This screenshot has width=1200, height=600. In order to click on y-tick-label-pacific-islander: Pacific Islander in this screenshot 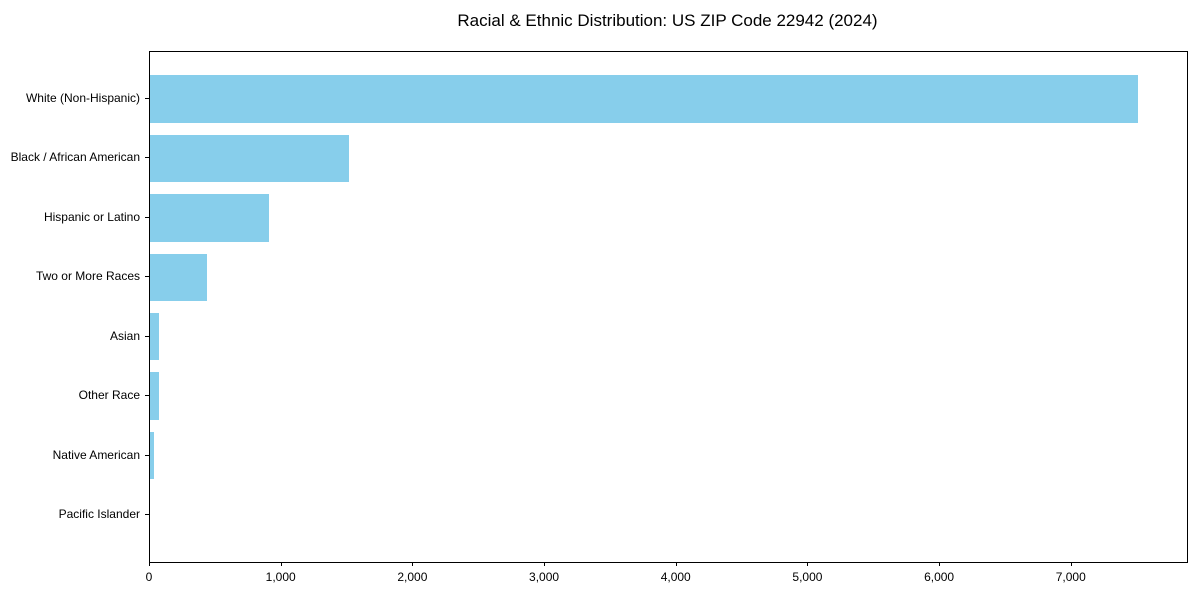, I will do `click(99, 514)`.